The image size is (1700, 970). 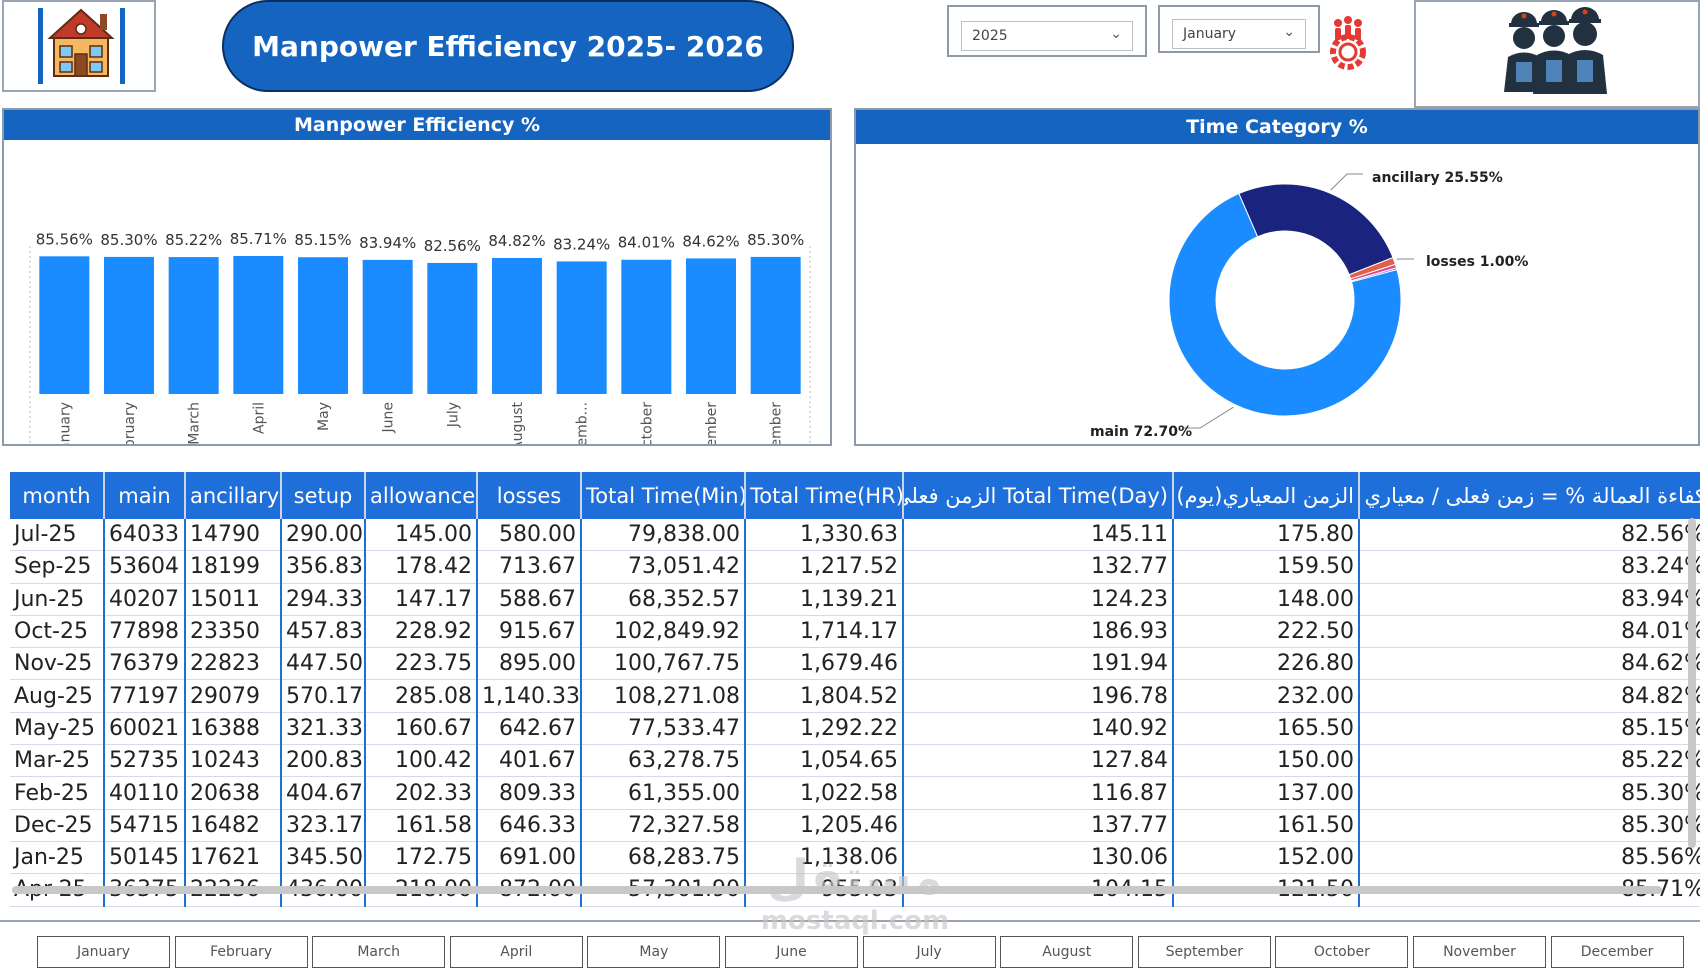 What do you see at coordinates (389, 418) in the screenshot?
I see `x-tick-label: June` at bounding box center [389, 418].